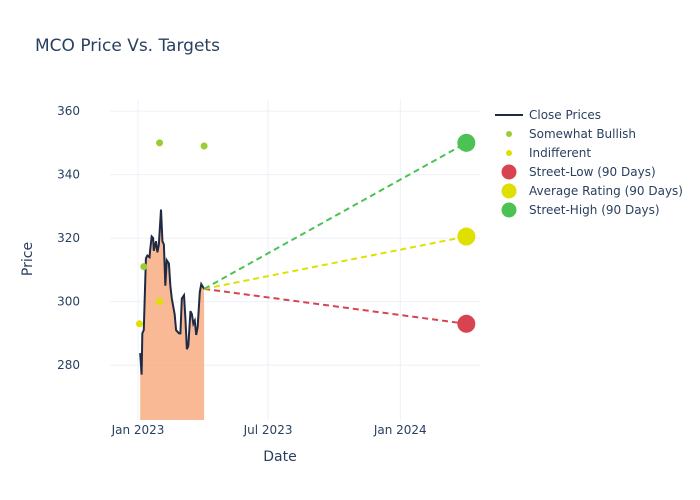 This screenshot has height=500, width=700. I want to click on y-tick-label: 360, so click(68, 111).